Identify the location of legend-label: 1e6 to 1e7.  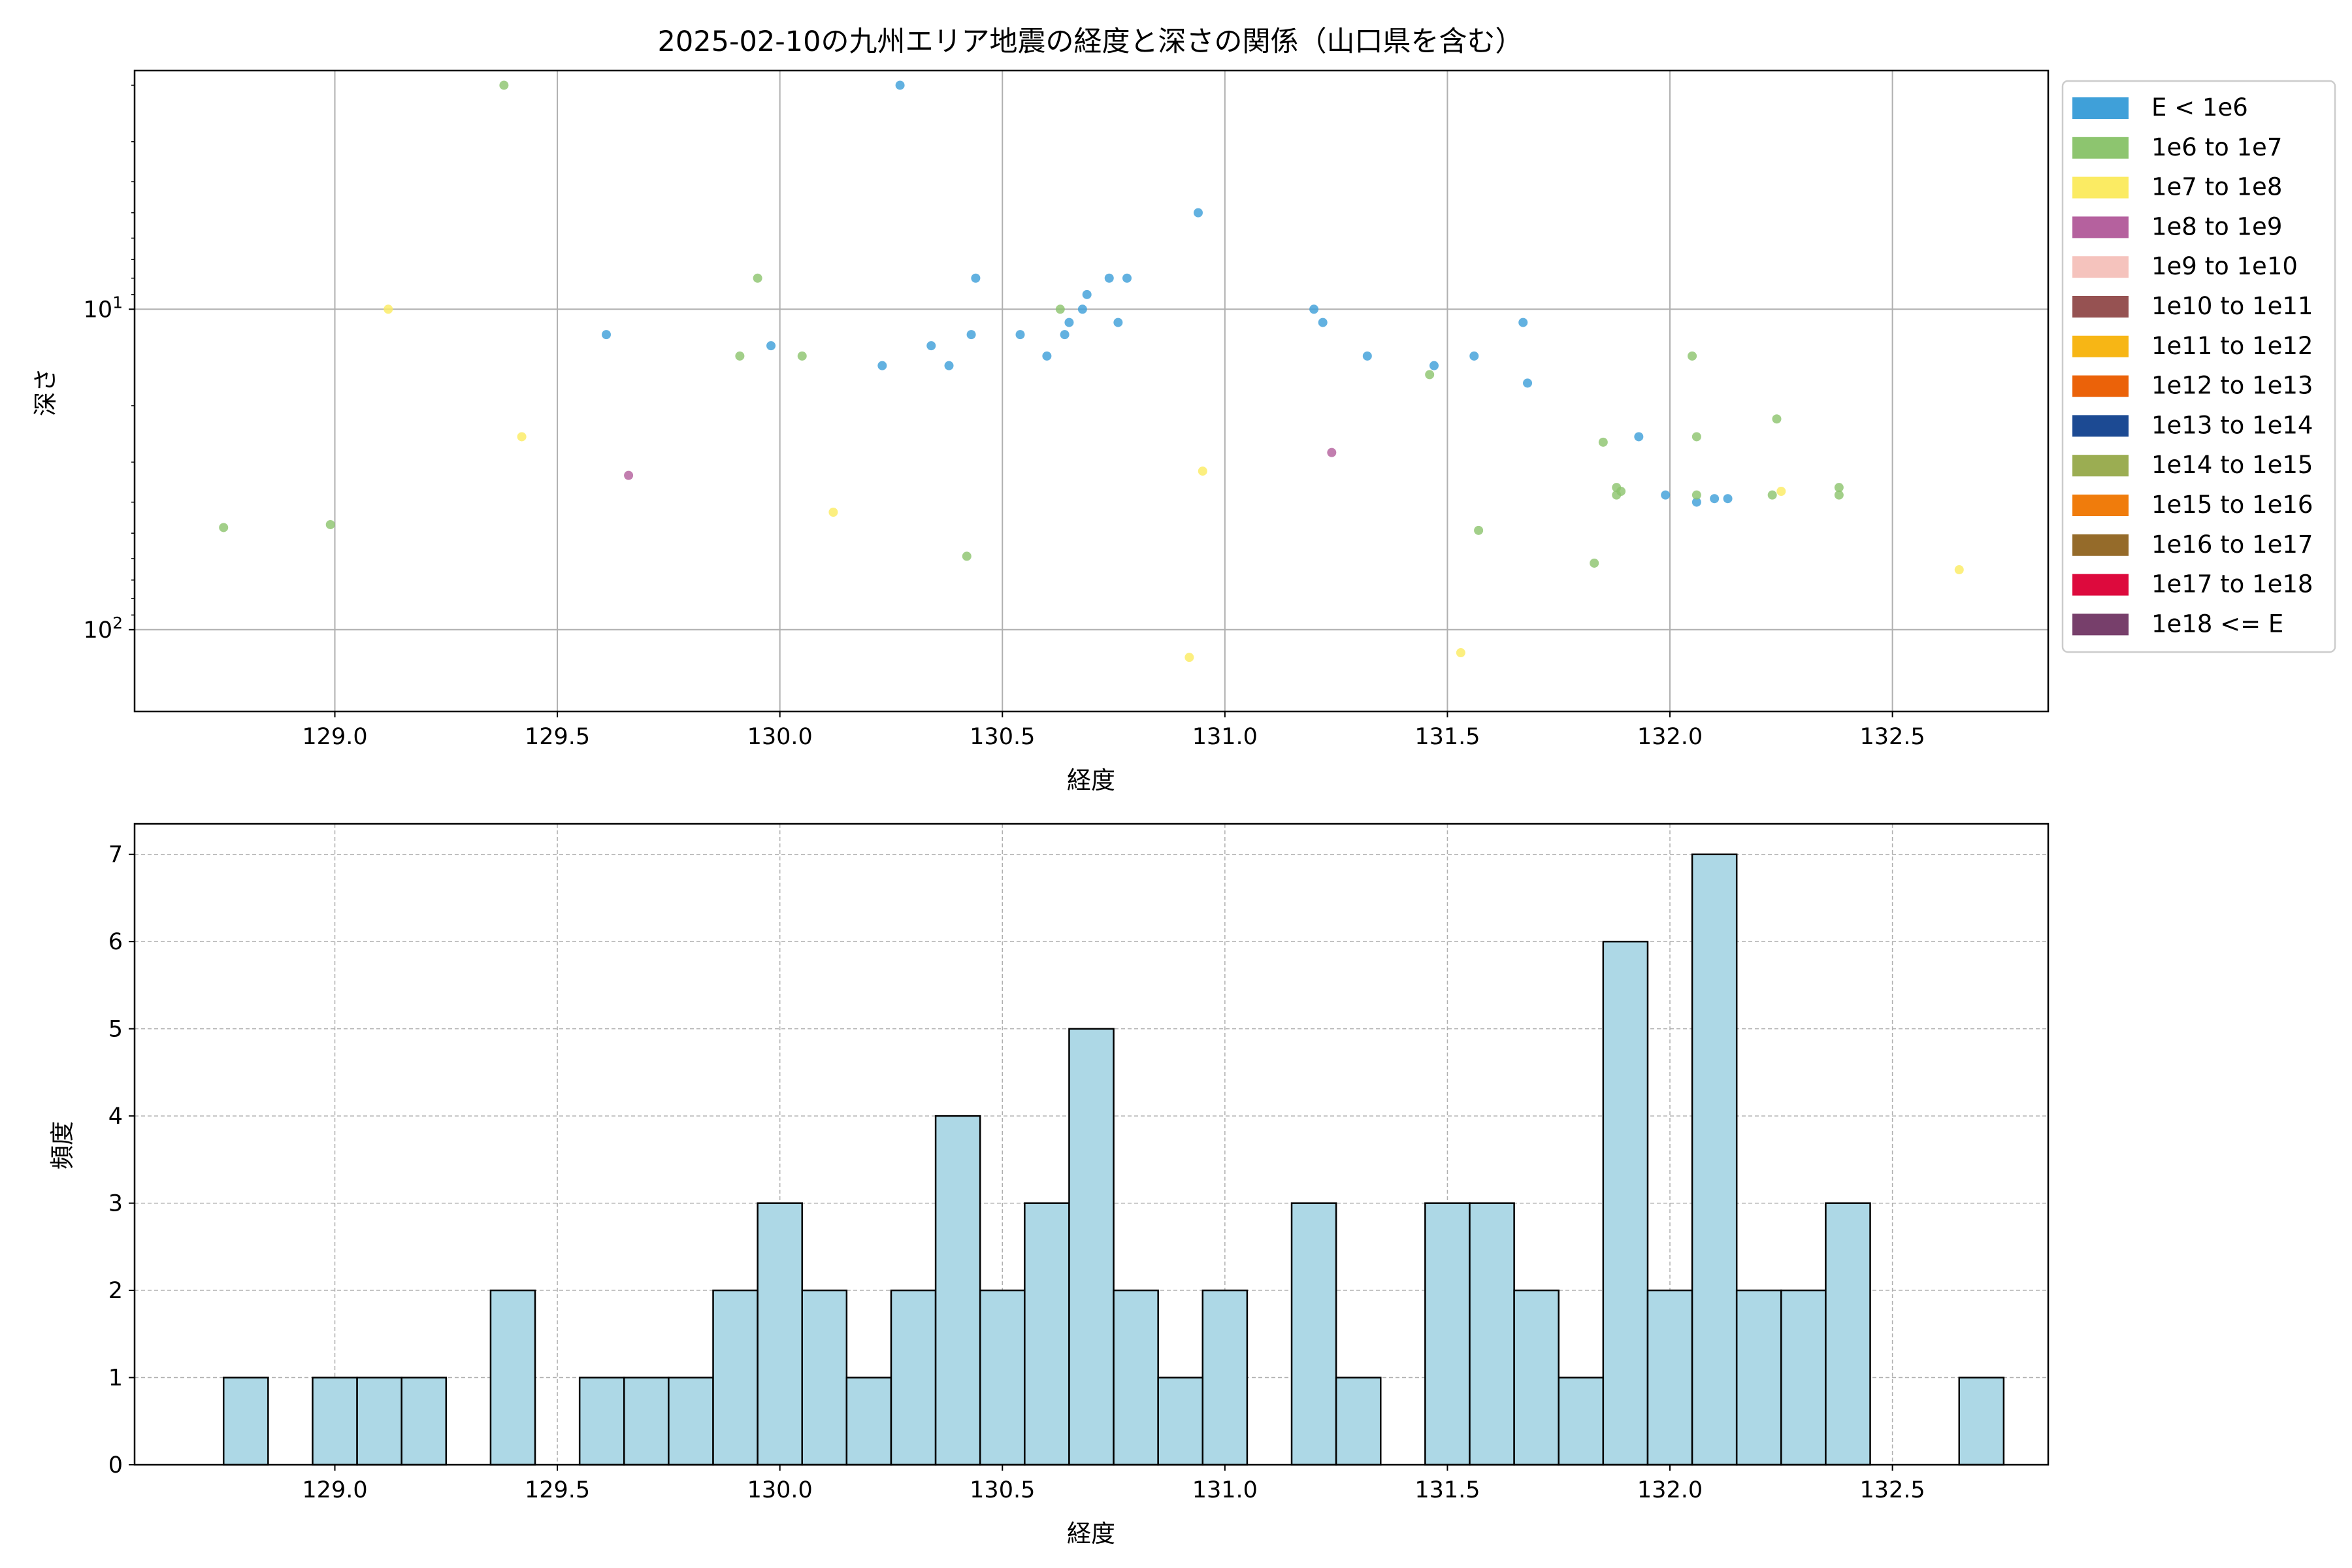
(2216, 147).